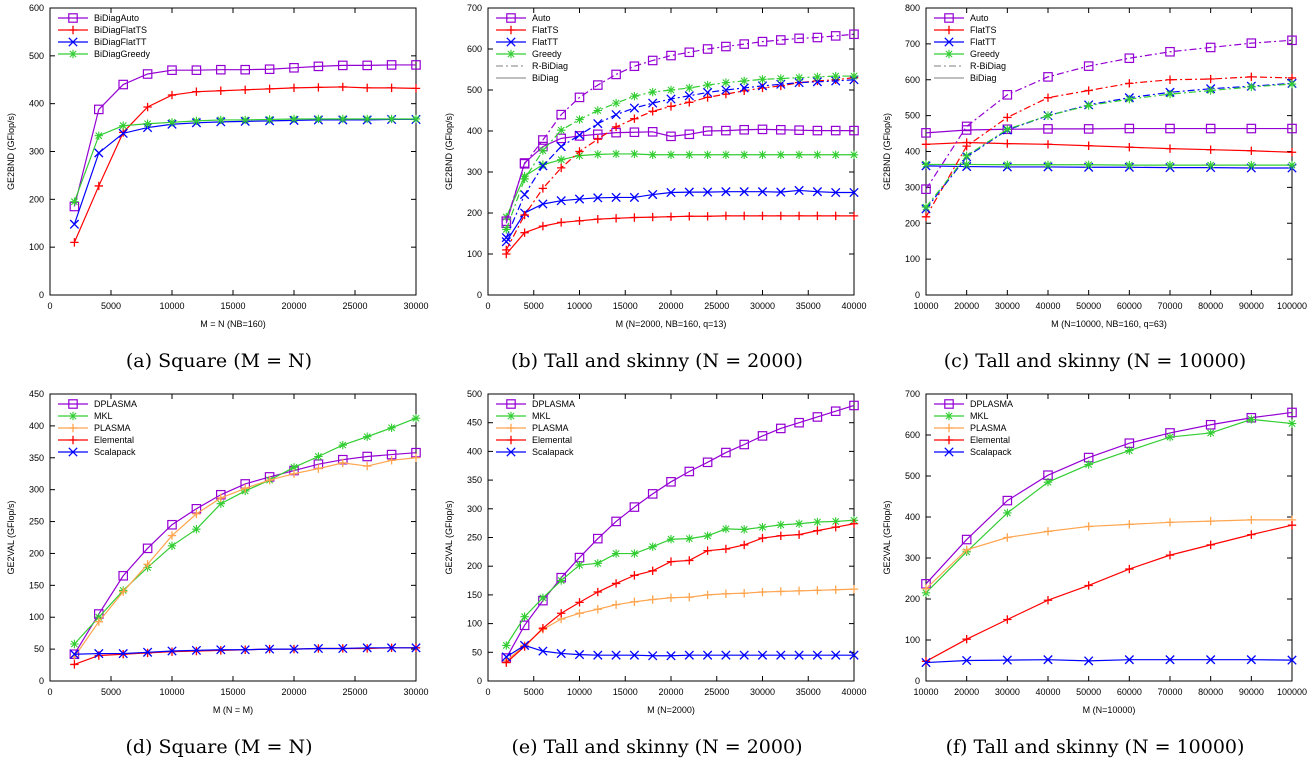  Describe the element at coordinates (1109, 324) in the screenshot. I see `x-axis-label: M (N=10000, NB=160, q=63)` at that location.